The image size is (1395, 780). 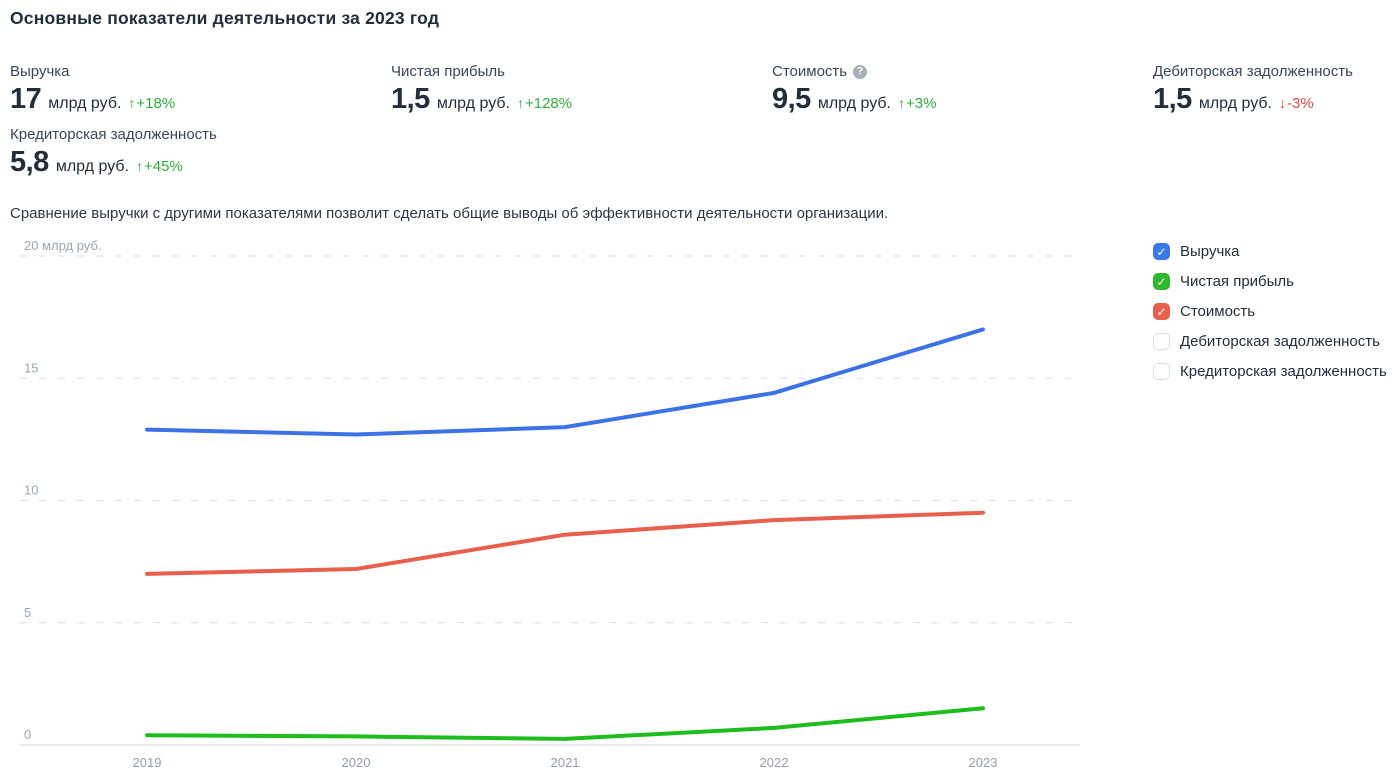 What do you see at coordinates (548, 103) in the screenshot?
I see `delta-percent: +128%` at bounding box center [548, 103].